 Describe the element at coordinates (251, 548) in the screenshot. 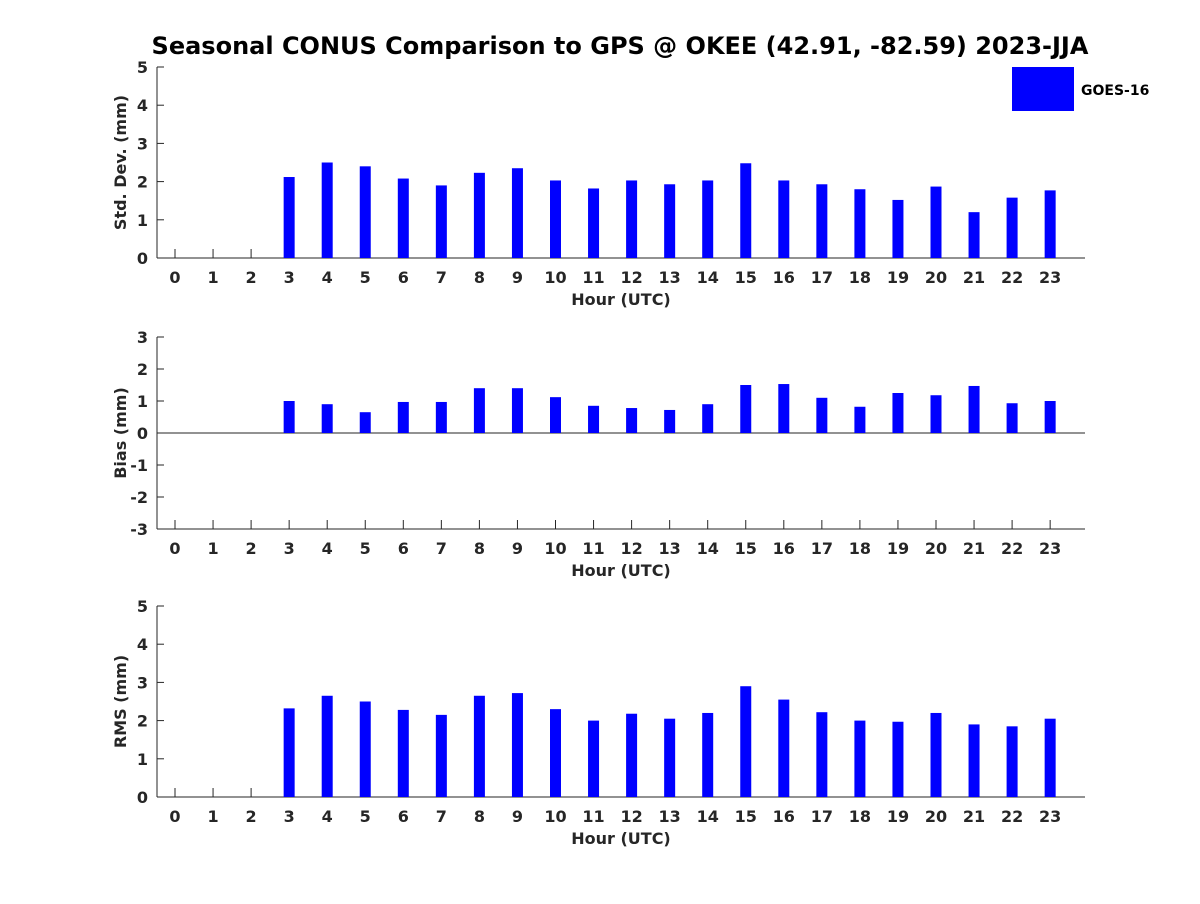

I see `bias-x-tick-label: 2` at that location.